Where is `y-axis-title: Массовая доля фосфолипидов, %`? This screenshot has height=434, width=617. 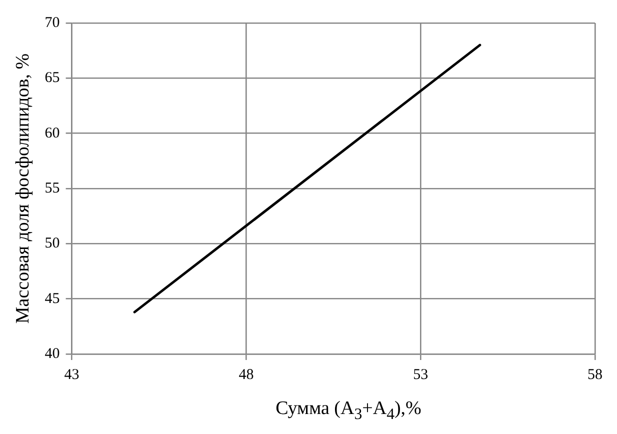 y-axis-title: Массовая доля фосфолипидов, % is located at coordinates (23, 188).